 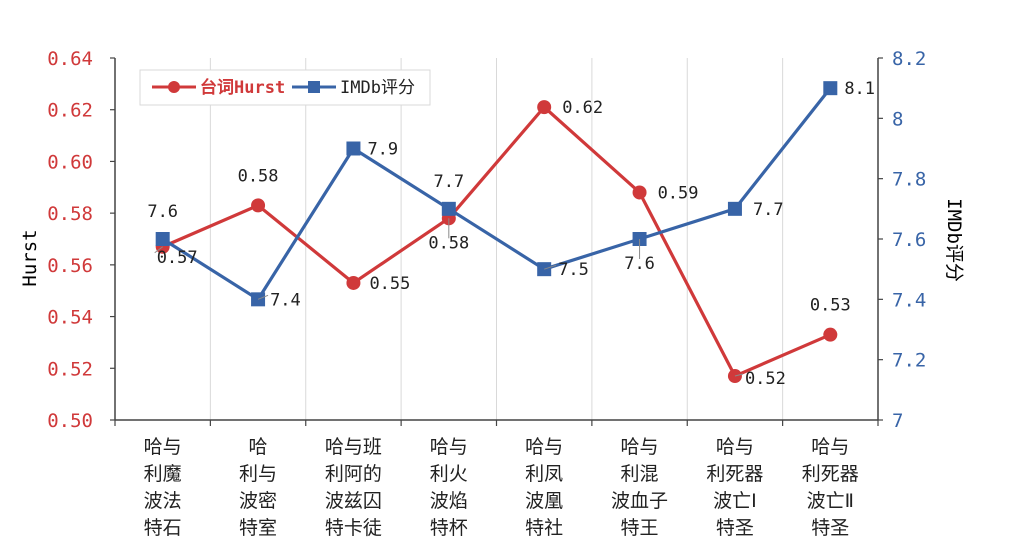 What do you see at coordinates (954, 240) in the screenshot?
I see `right-axis-title: IMDb评分` at bounding box center [954, 240].